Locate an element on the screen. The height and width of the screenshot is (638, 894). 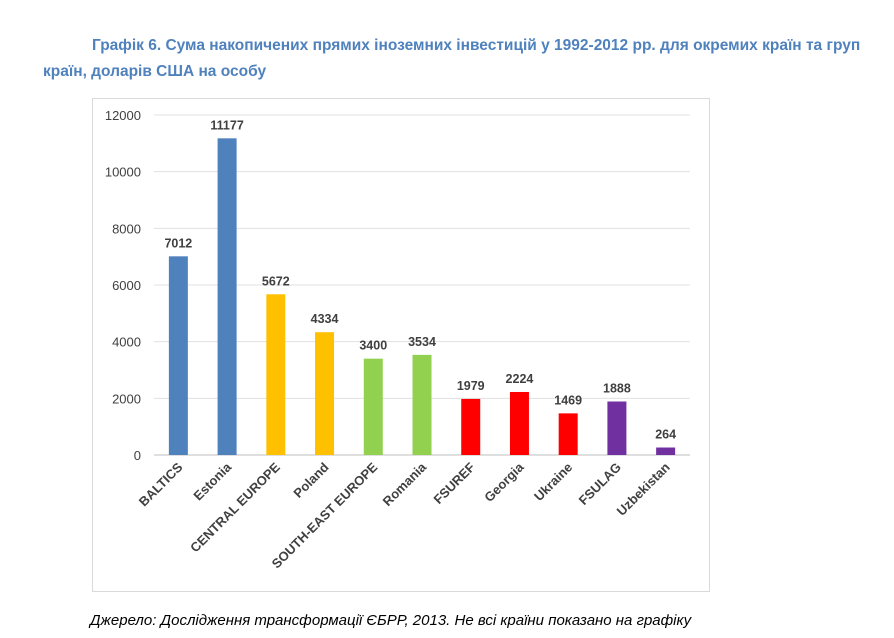
data-label: 3400 is located at coordinates (373, 346).